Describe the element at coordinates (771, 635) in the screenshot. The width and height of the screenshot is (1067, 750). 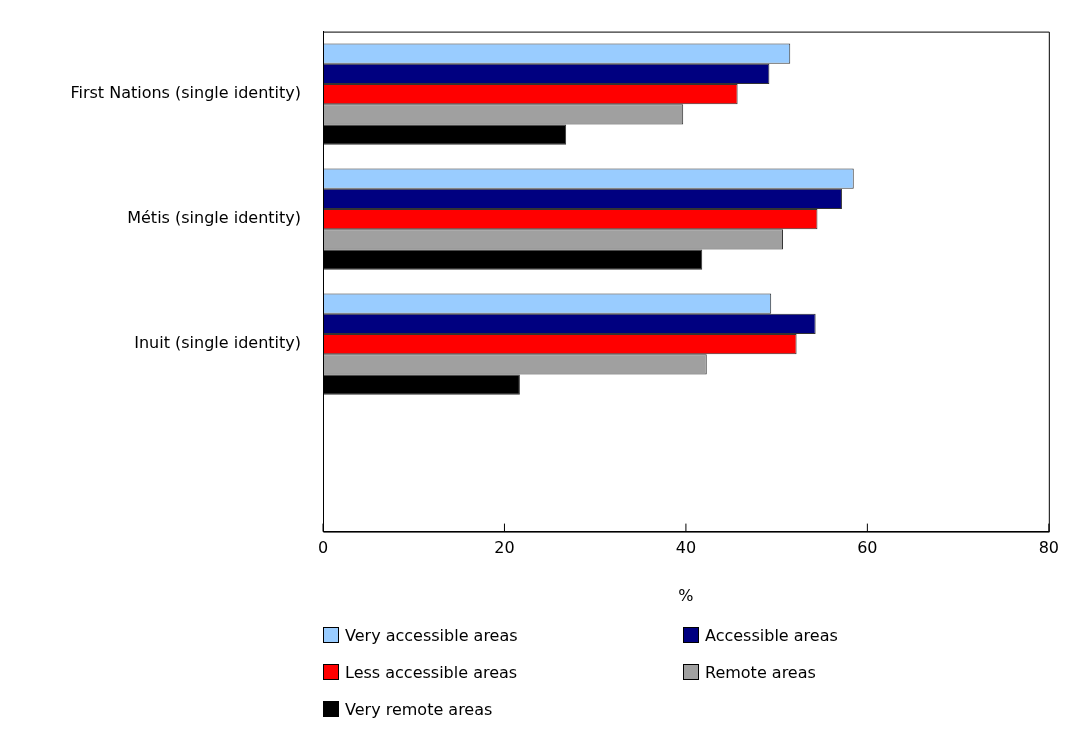
I see `legend-label: Accessible areas` at that location.